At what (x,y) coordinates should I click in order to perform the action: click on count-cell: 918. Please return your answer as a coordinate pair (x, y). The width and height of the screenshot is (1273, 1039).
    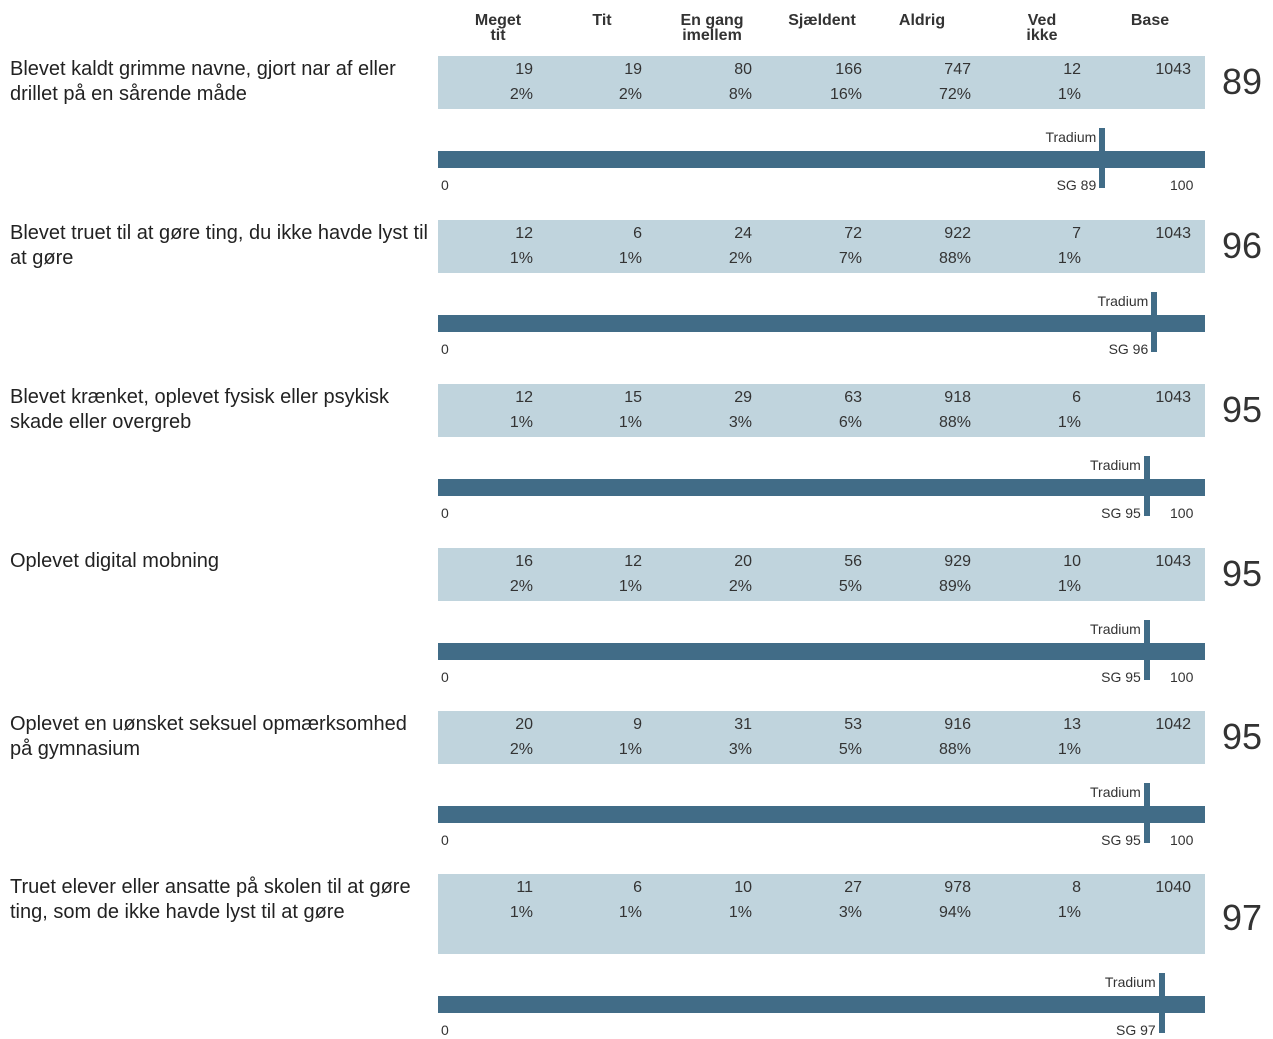
    Looking at the image, I should click on (957, 397).